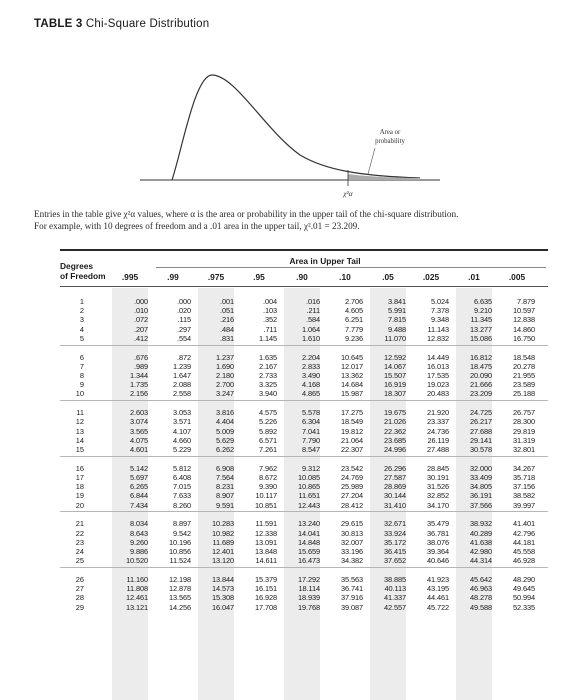  Describe the element at coordinates (351, 579) in the screenshot. I see `table-cell: 35.563` at that location.